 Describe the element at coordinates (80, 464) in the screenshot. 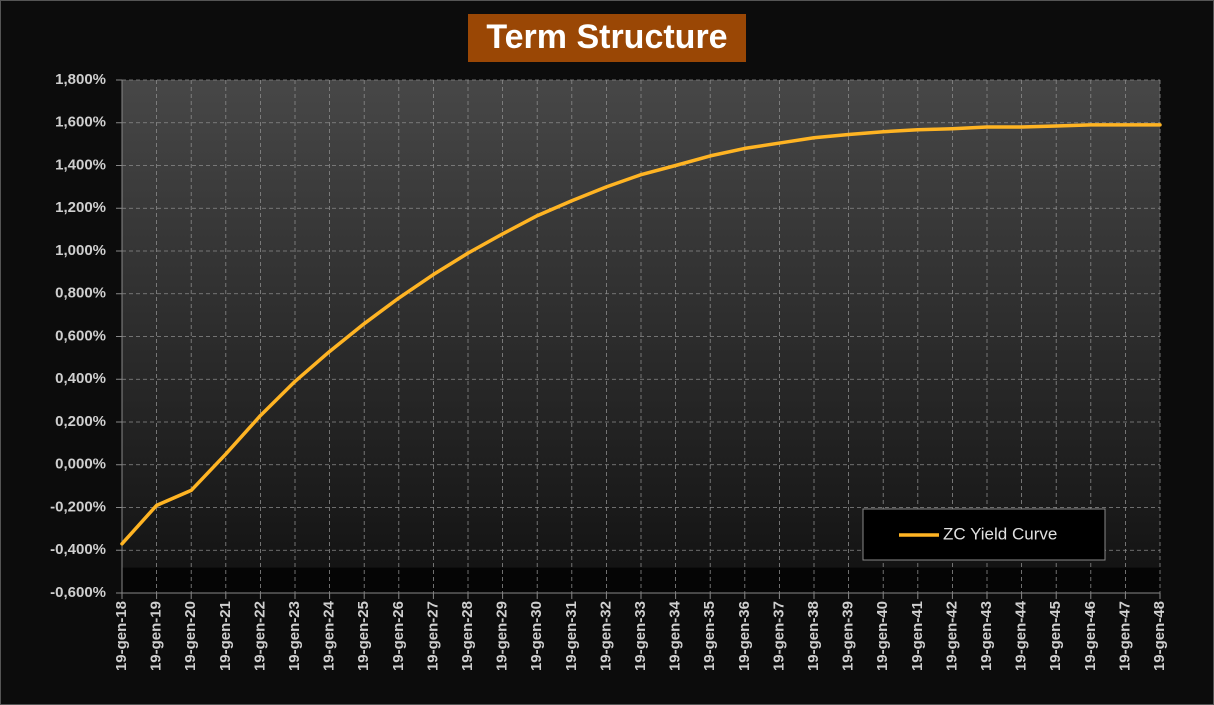

I see `y-tick-label: 0,000%` at that location.